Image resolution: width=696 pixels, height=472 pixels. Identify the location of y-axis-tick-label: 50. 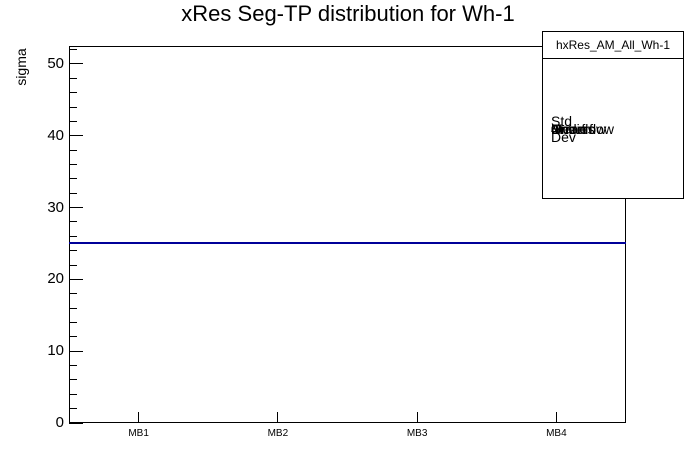
(55, 63).